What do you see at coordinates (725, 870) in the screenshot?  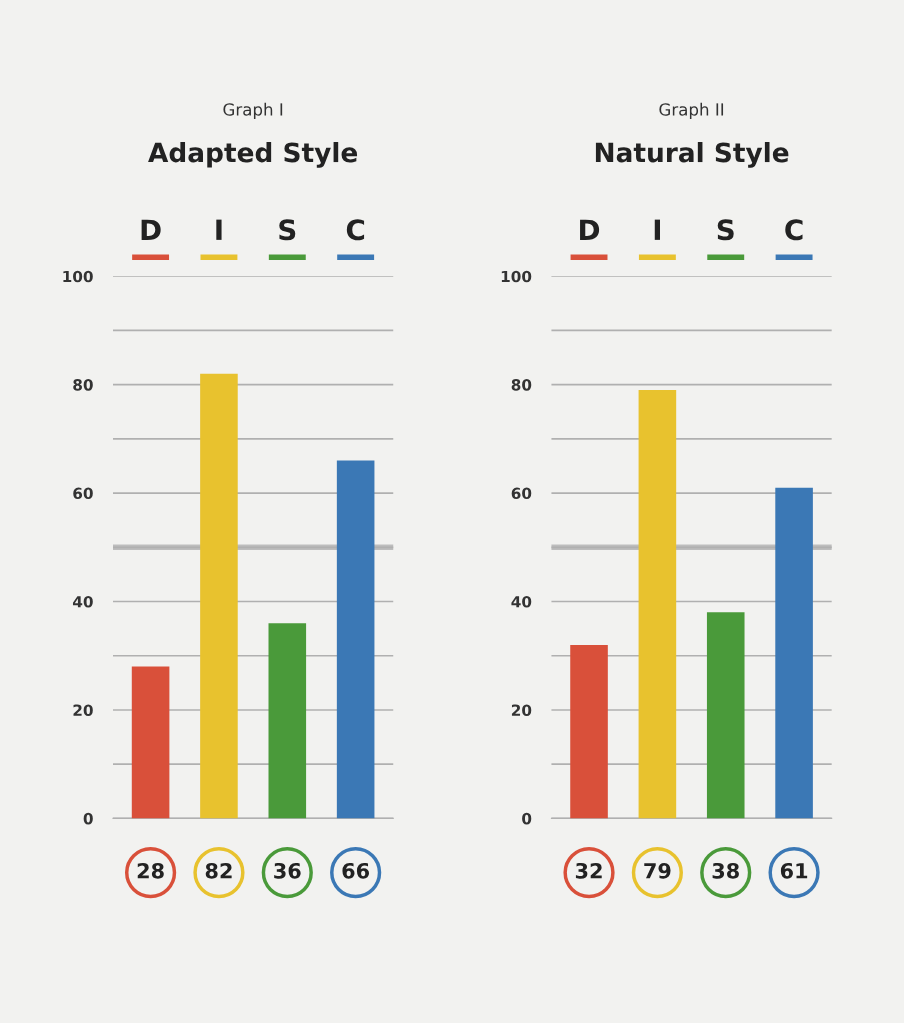 I see `data-label: 38` at bounding box center [725, 870].